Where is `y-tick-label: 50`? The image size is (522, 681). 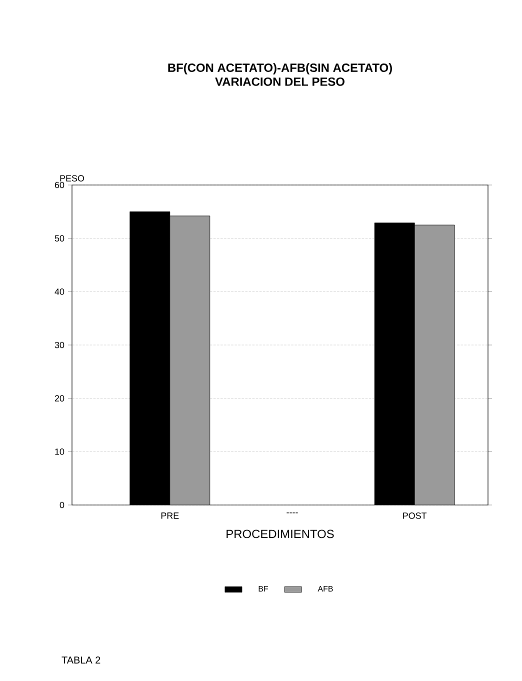
y-tick-label: 50 is located at coordinates (59, 238).